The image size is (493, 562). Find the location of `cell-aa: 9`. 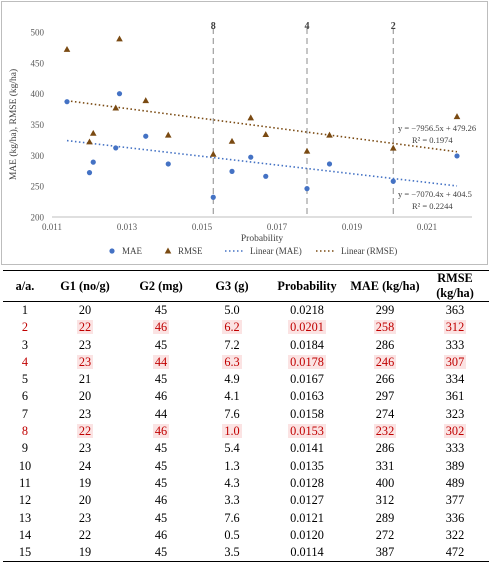

cell-aa: 9 is located at coordinates (25, 448).